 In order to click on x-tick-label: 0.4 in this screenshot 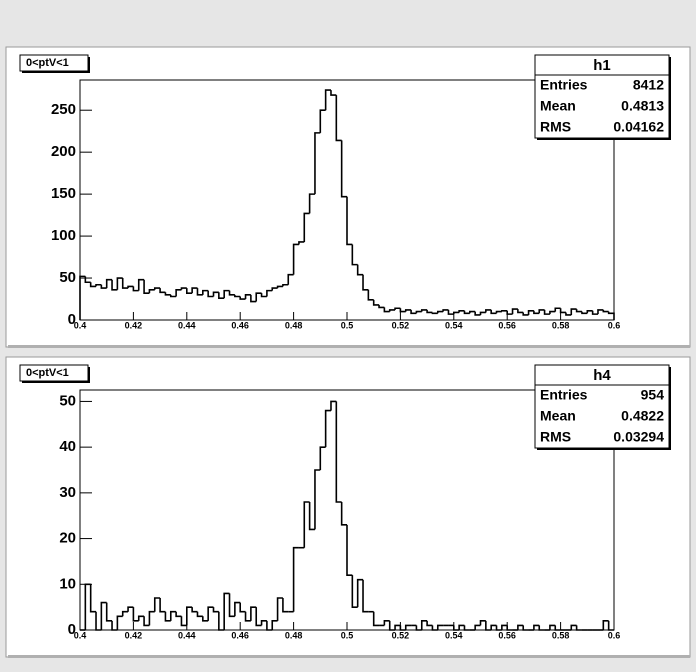, I will do `click(80, 325)`.